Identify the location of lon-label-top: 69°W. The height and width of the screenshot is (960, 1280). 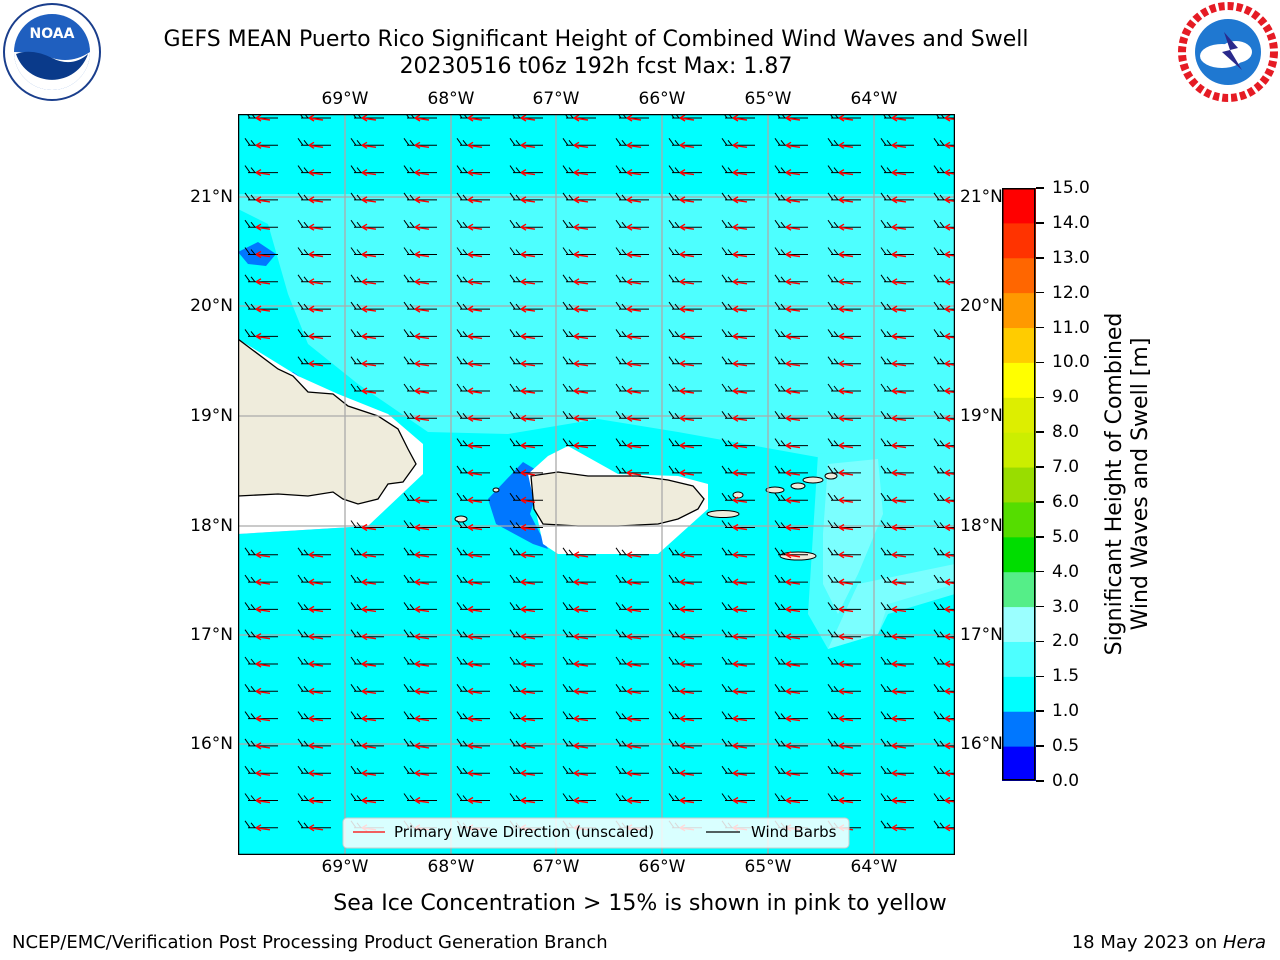
(345, 99).